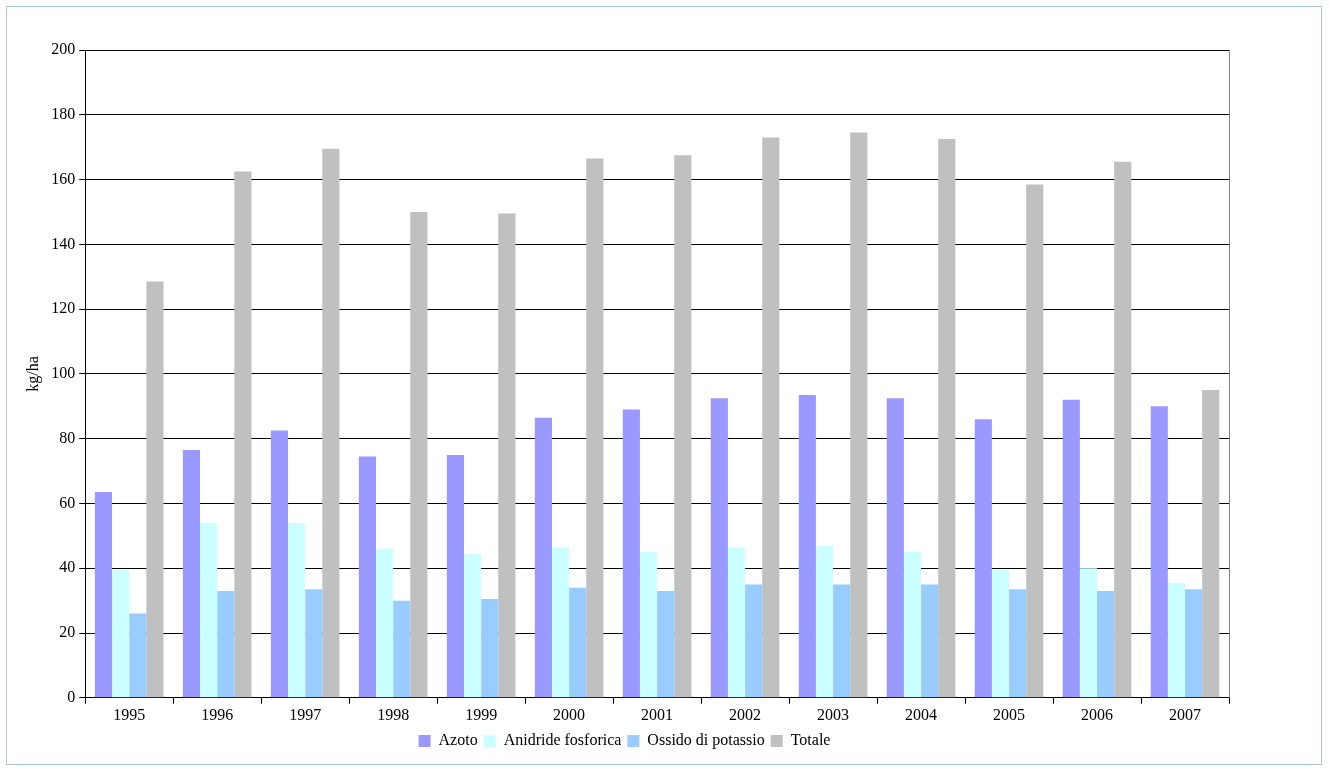 The height and width of the screenshot is (773, 1329). What do you see at coordinates (63, 373) in the screenshot?
I see `y-tick-label: 100` at bounding box center [63, 373].